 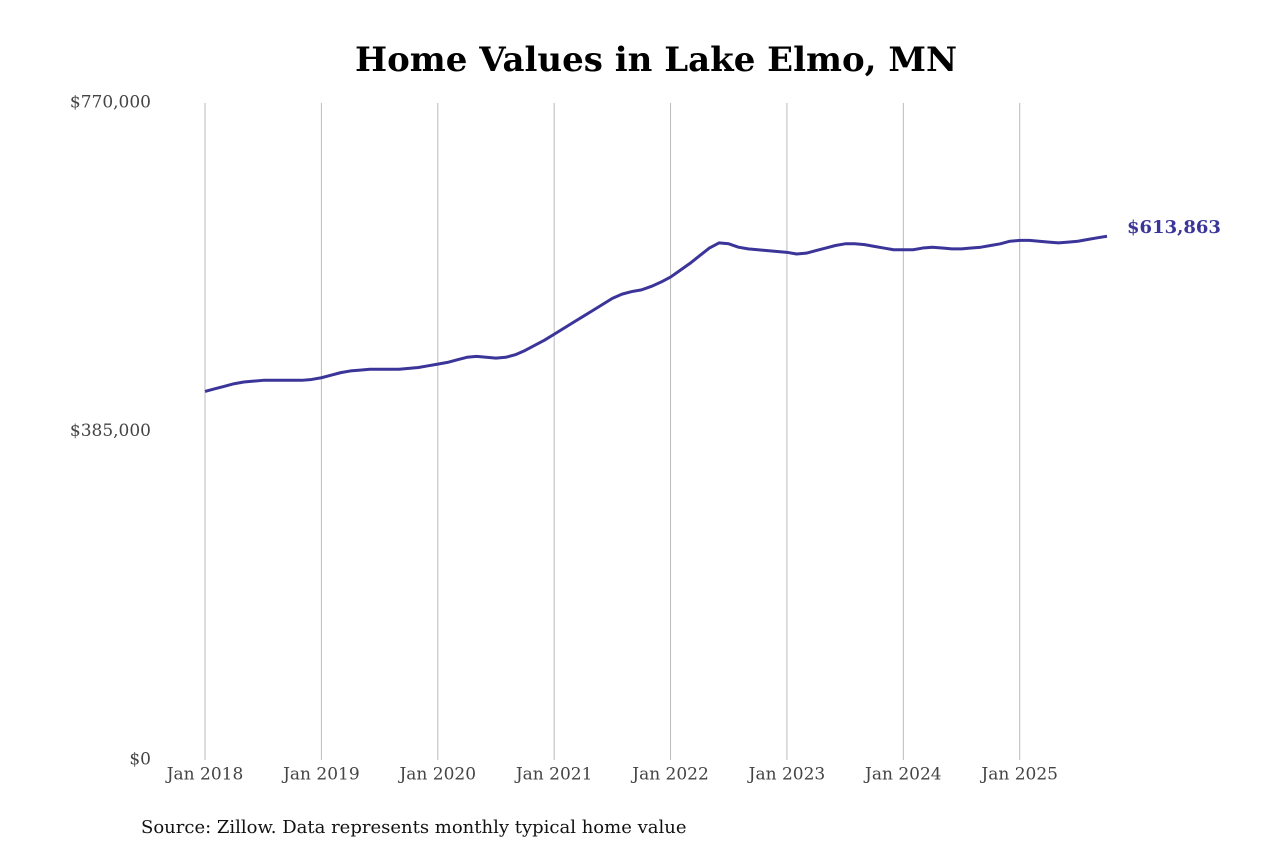 I want to click on x-tick-label: Jan 2020, so click(x=436, y=775).